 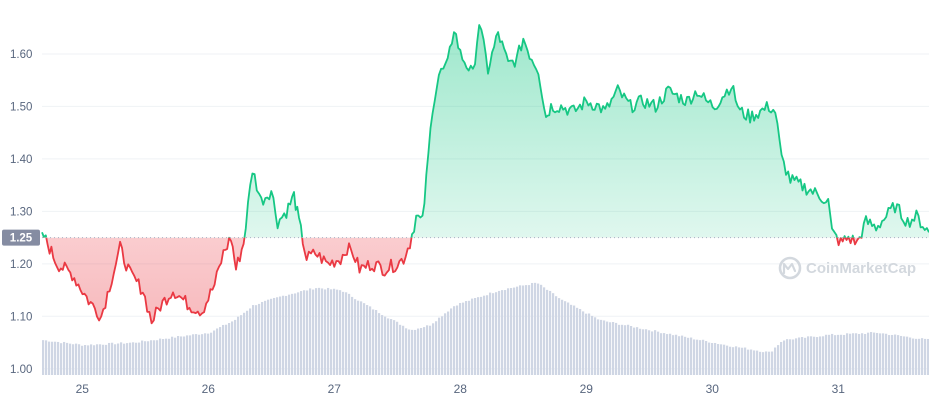 What do you see at coordinates (847, 268) in the screenshot?
I see `watermark: CoinMarketCap` at bounding box center [847, 268].